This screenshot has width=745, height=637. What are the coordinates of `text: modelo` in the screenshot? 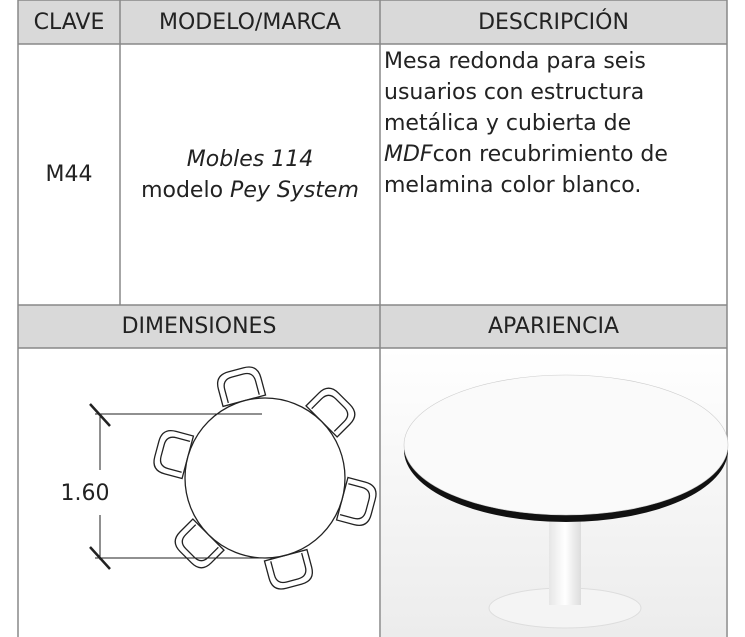 It's located at (186, 190).